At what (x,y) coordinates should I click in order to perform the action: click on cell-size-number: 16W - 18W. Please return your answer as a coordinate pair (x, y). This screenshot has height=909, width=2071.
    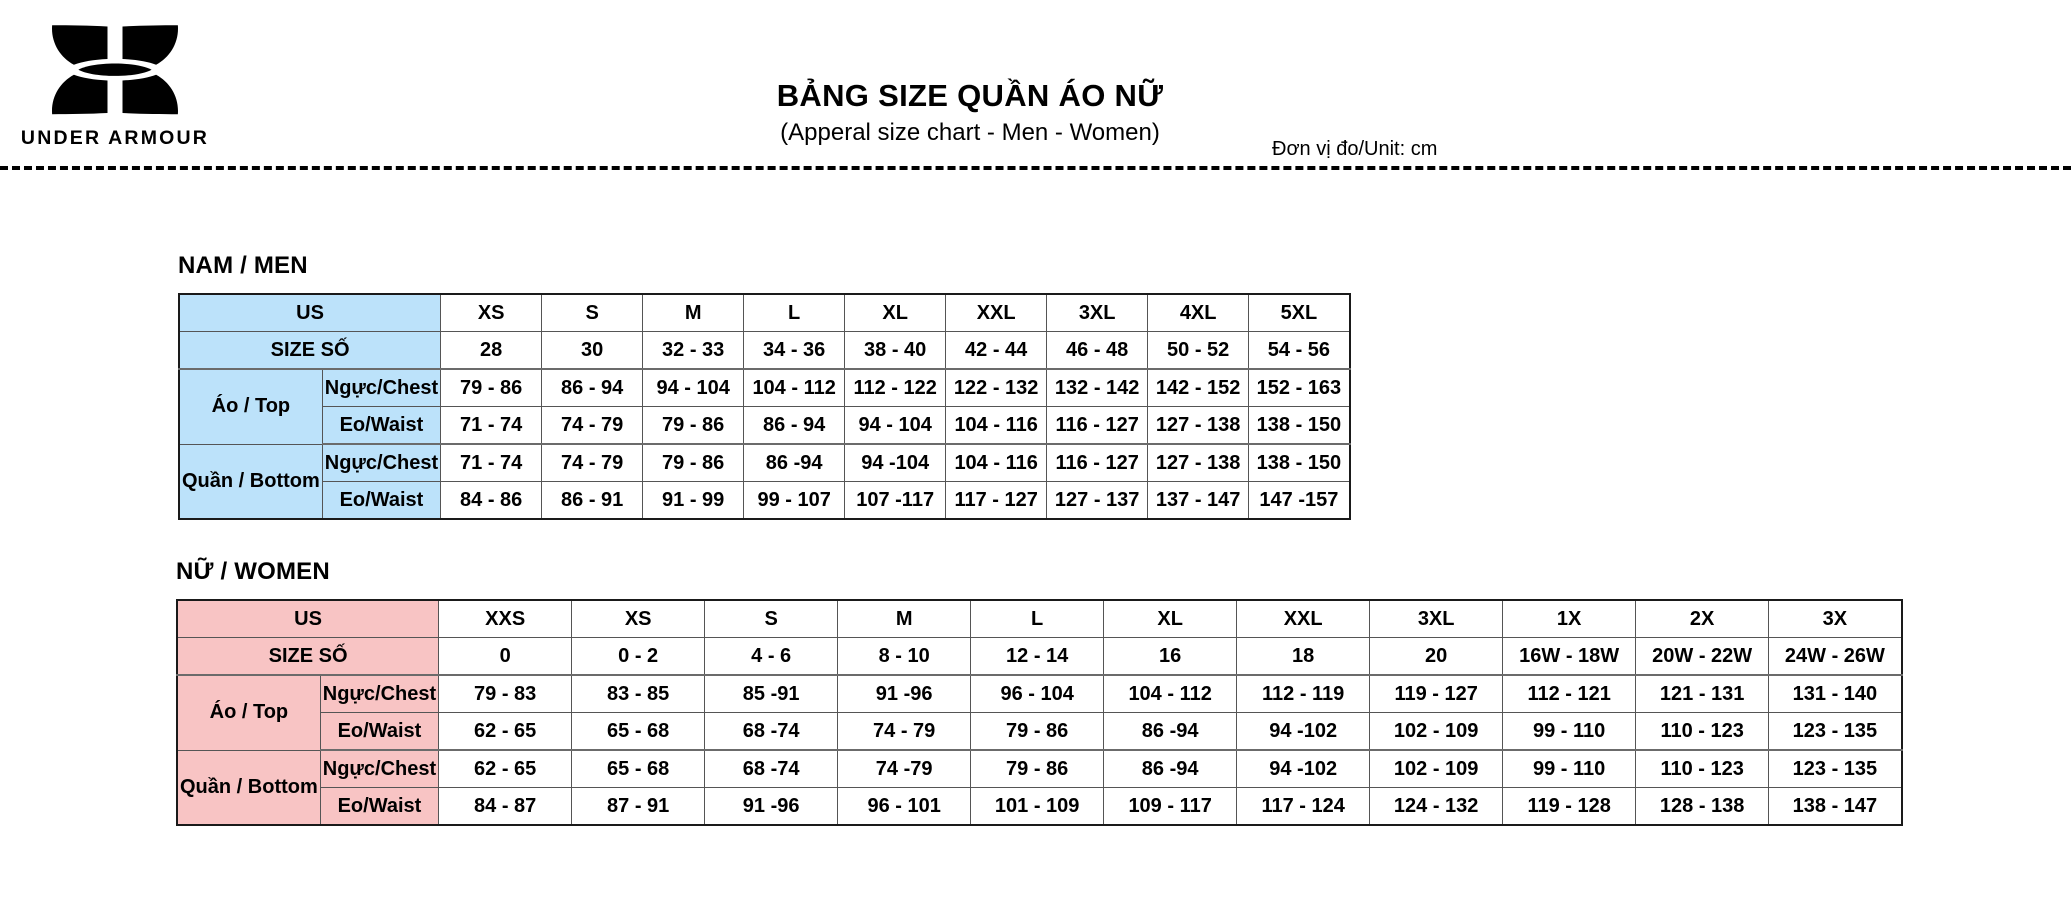
    Looking at the image, I should click on (1569, 656).